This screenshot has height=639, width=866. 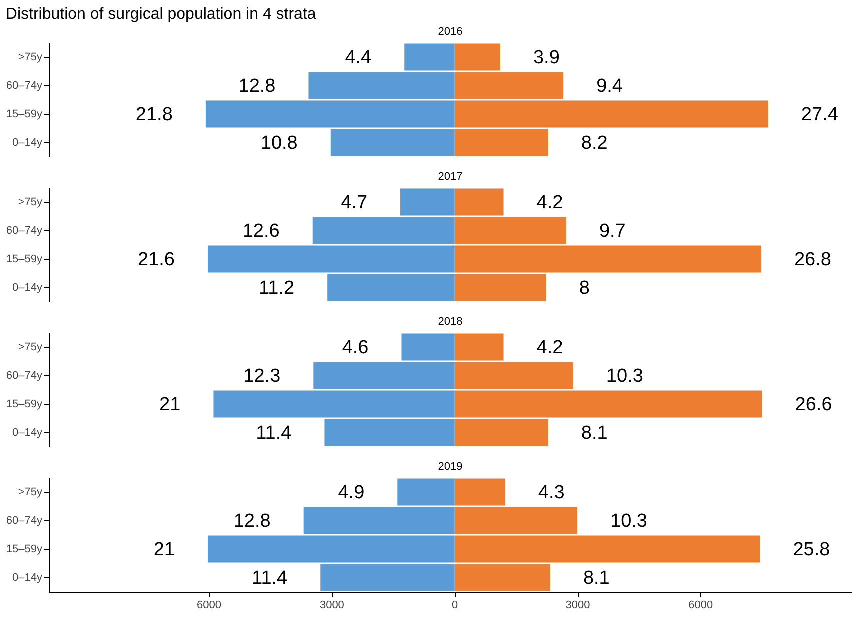 What do you see at coordinates (161, 14) in the screenshot?
I see `chart-title: Distribution of surgical population in 4 strata` at bounding box center [161, 14].